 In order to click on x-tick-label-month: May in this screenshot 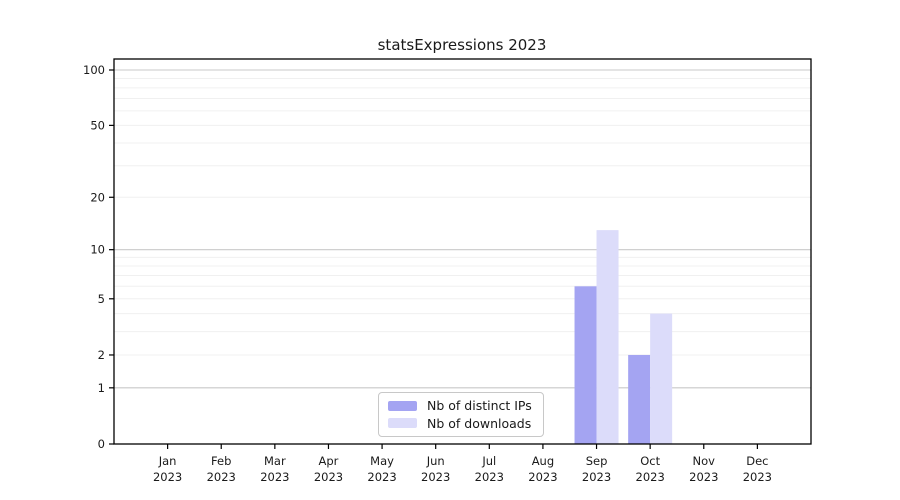, I will do `click(382, 461)`.